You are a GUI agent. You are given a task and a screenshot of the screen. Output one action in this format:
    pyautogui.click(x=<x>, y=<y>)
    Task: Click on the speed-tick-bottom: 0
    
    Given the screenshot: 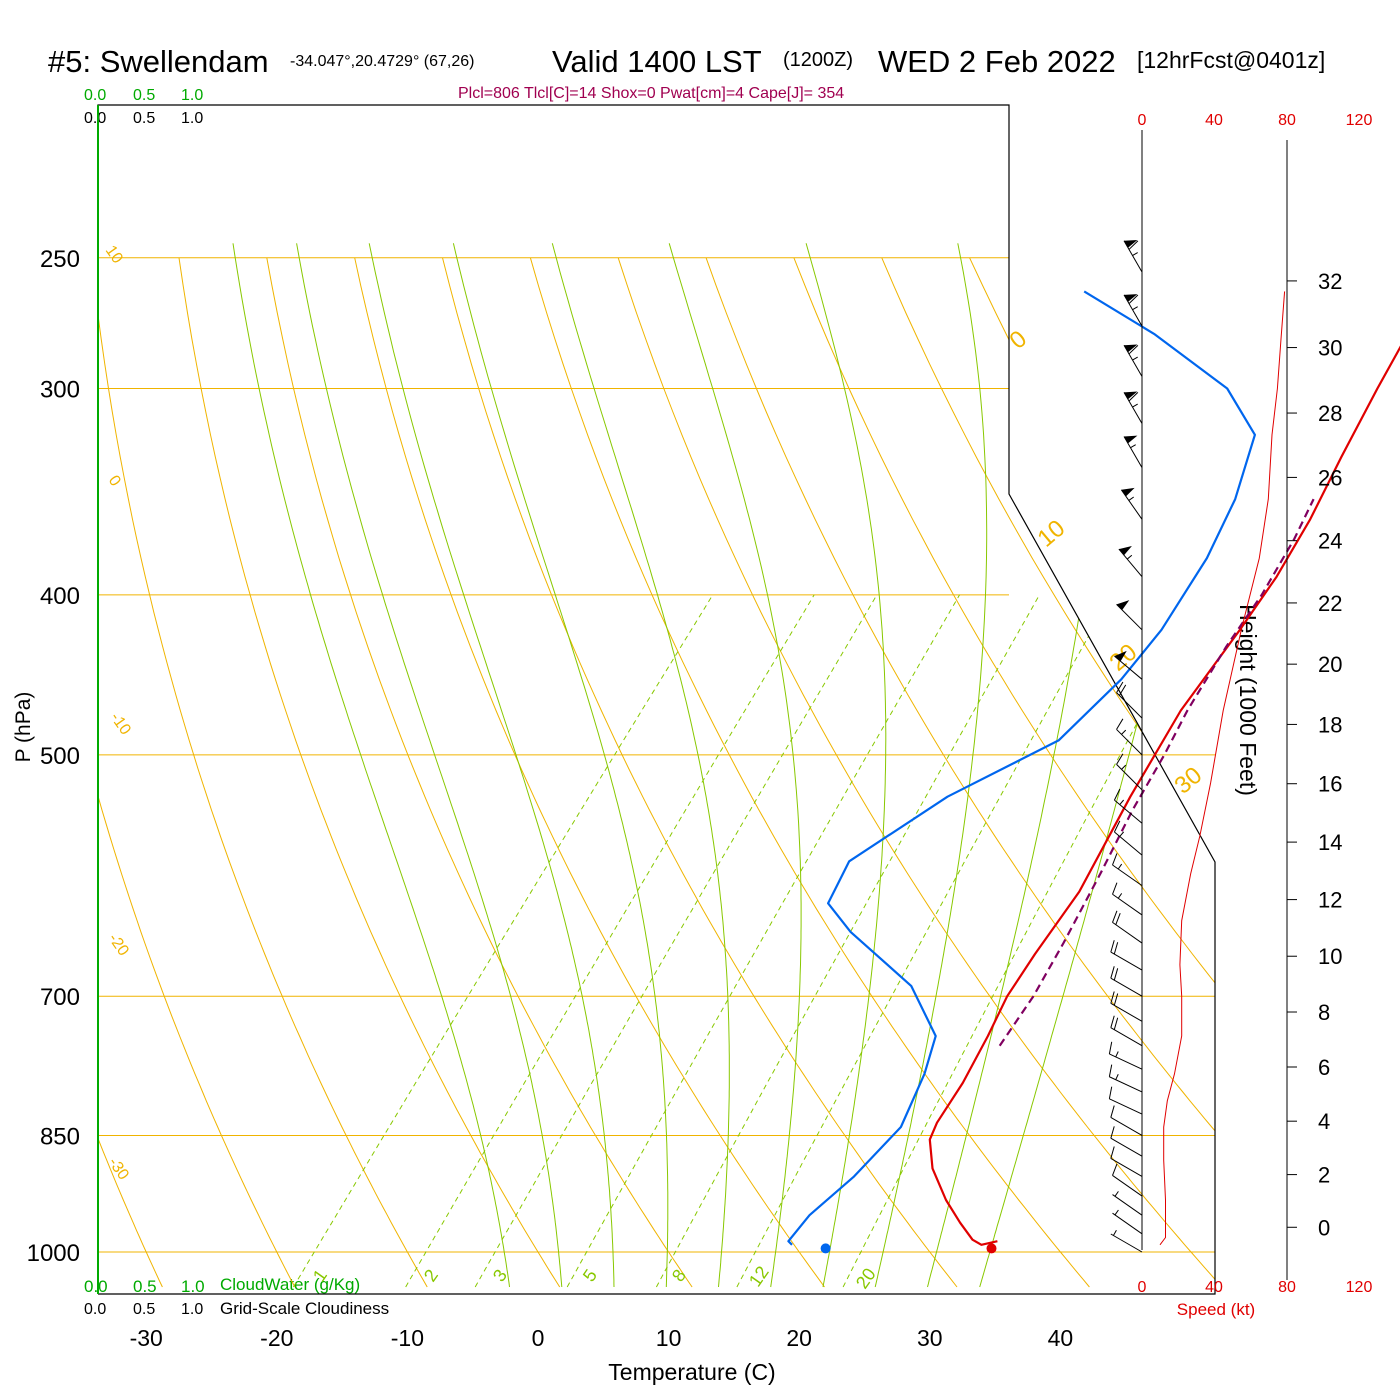 What is the action you would take?
    pyautogui.click(x=1142, y=1287)
    